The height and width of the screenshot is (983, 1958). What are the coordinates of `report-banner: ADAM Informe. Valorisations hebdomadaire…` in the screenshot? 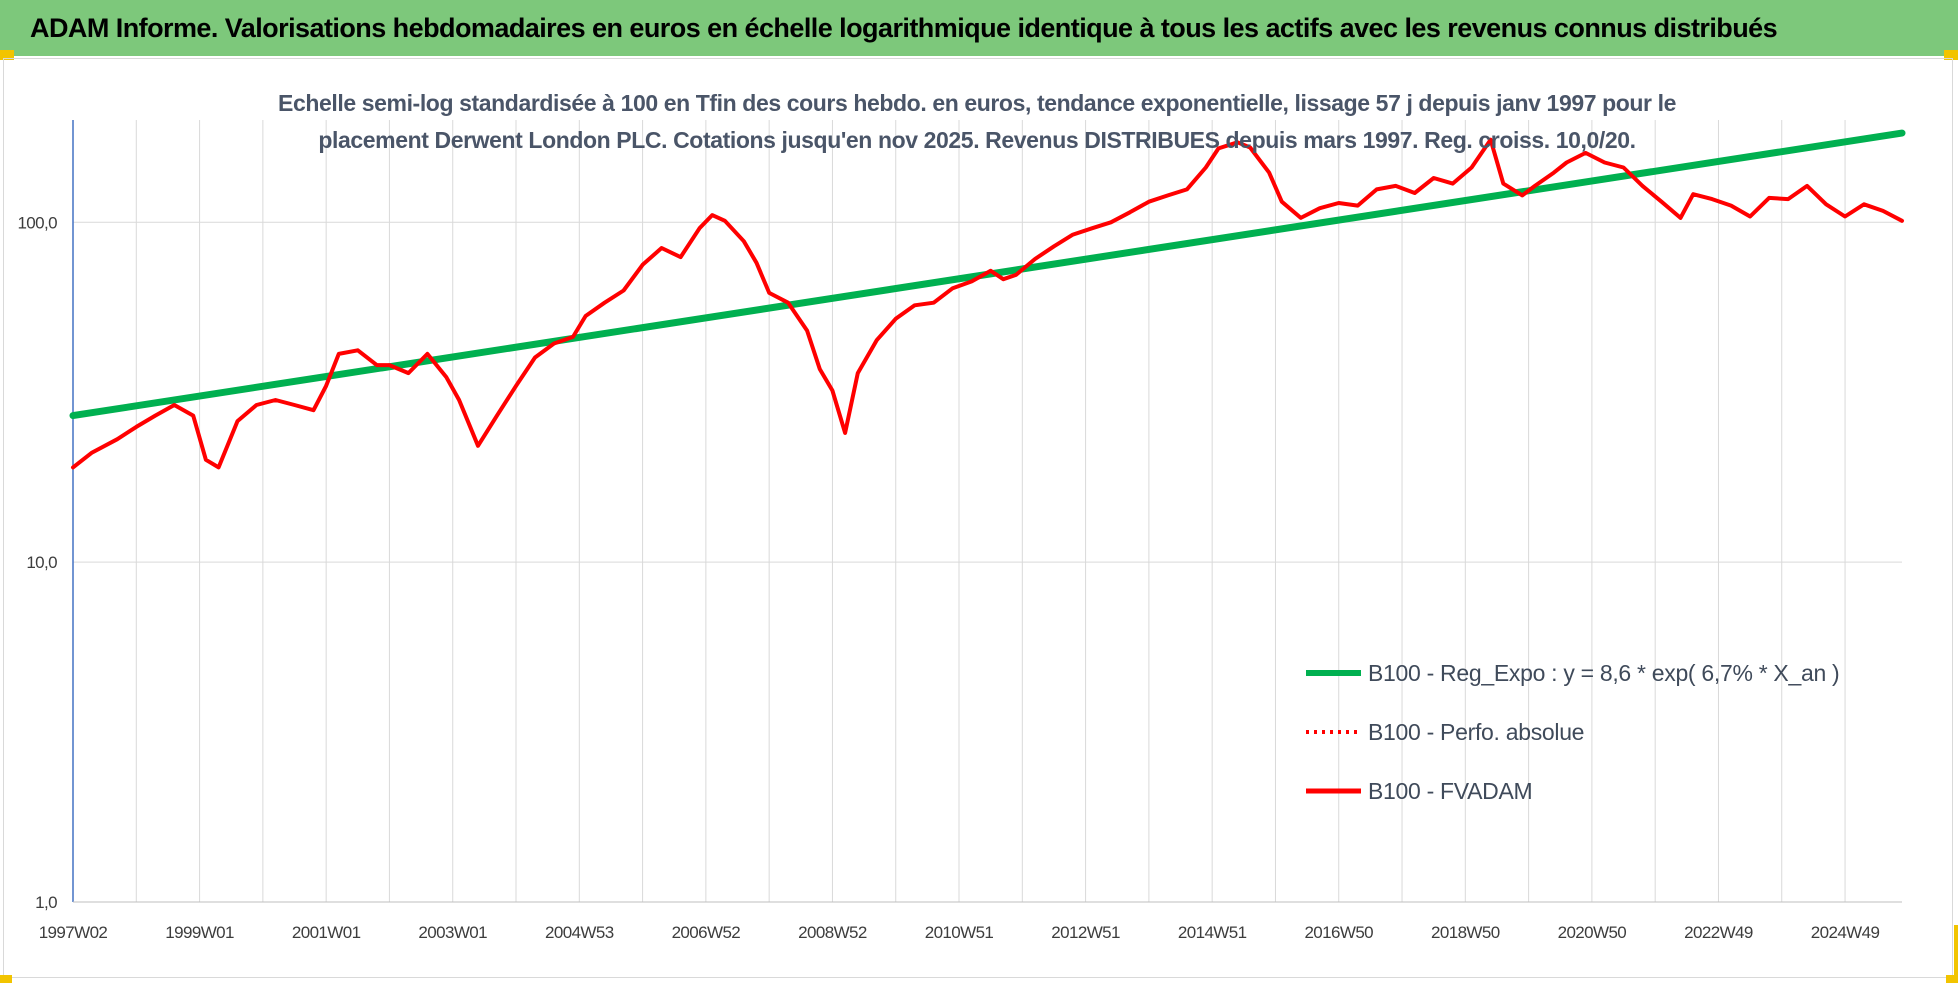 It's located at (979, 28).